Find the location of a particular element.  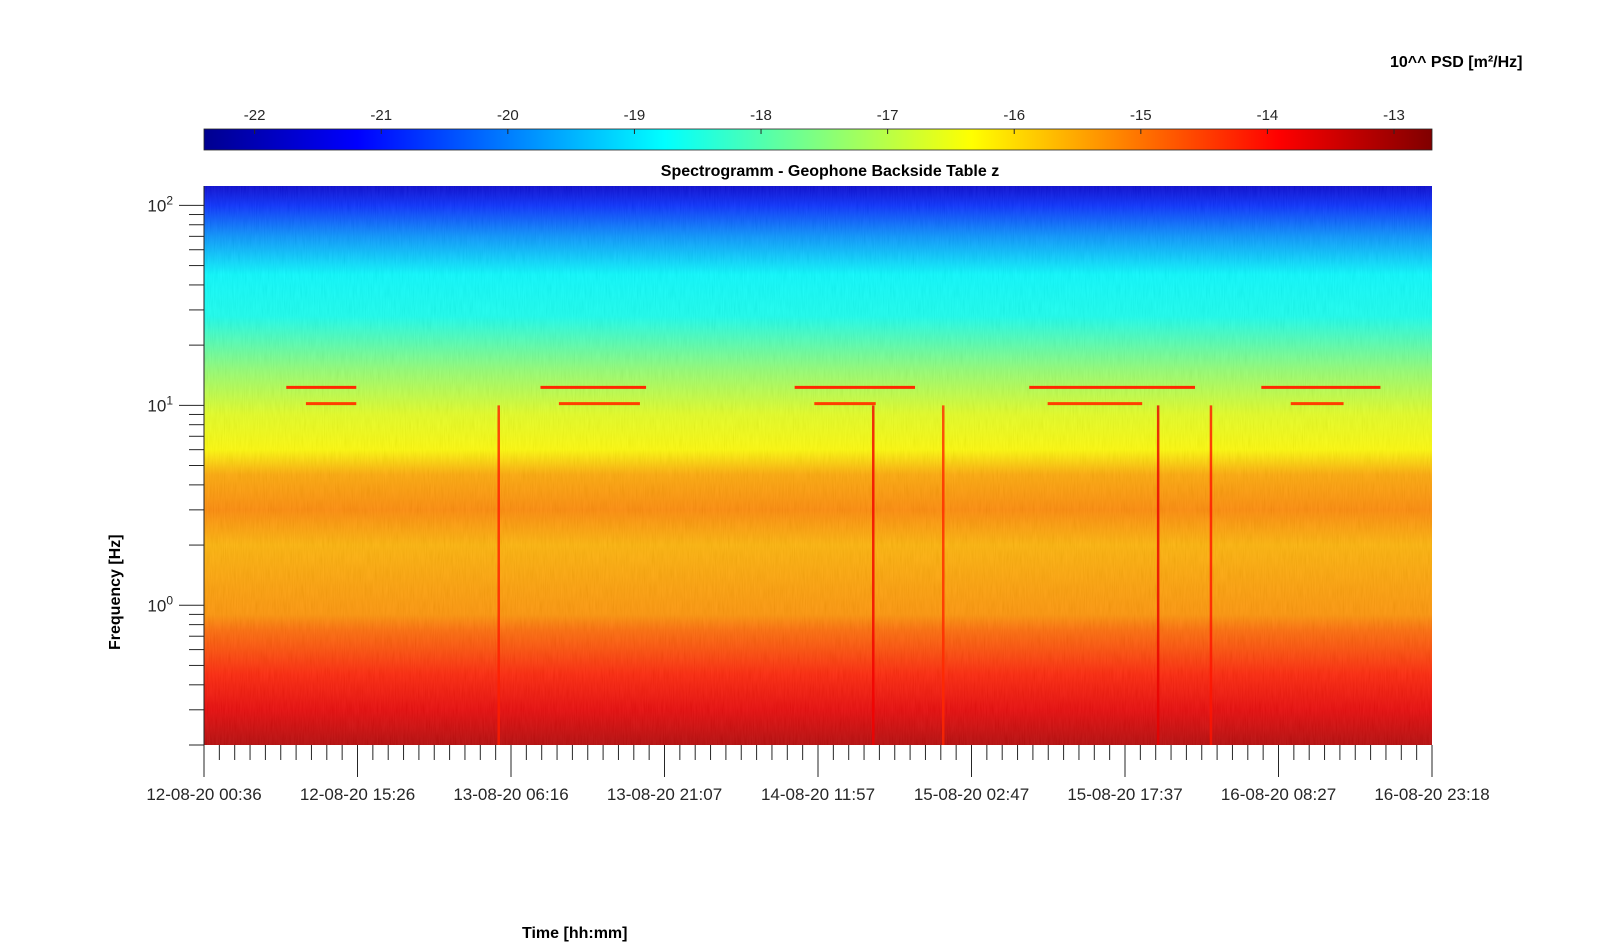

colorbar-tick-label: -19 is located at coordinates (635, 115).